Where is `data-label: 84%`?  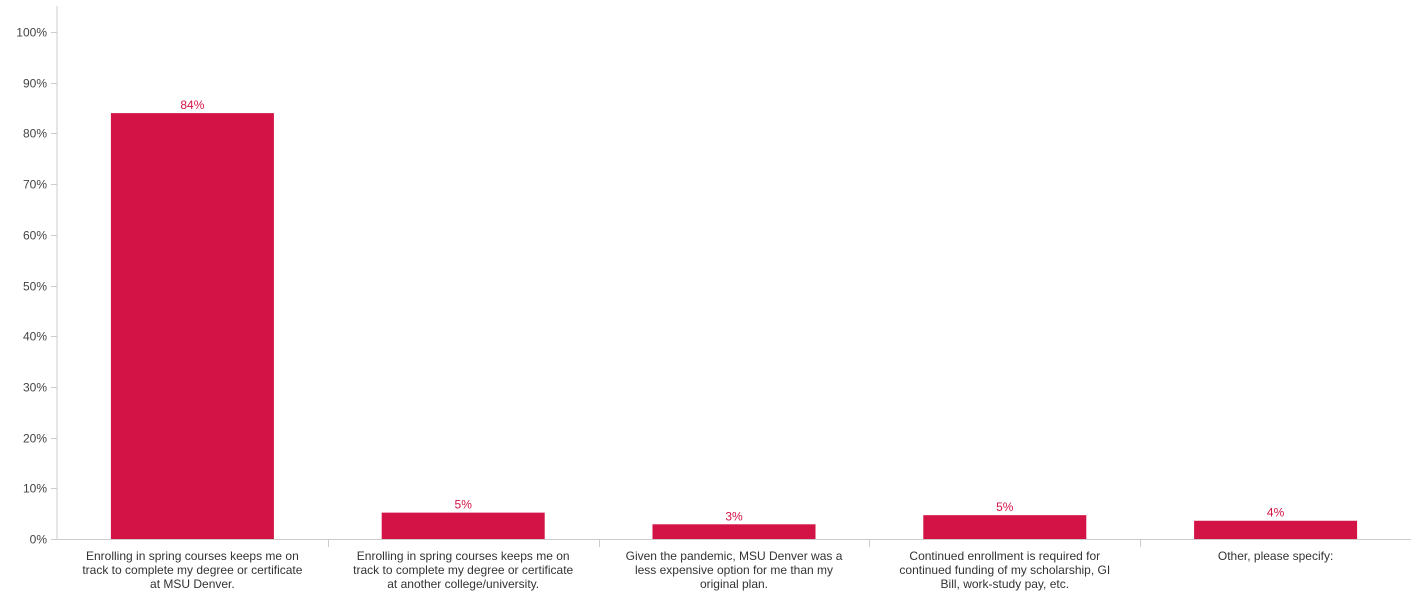 data-label: 84% is located at coordinates (192, 105).